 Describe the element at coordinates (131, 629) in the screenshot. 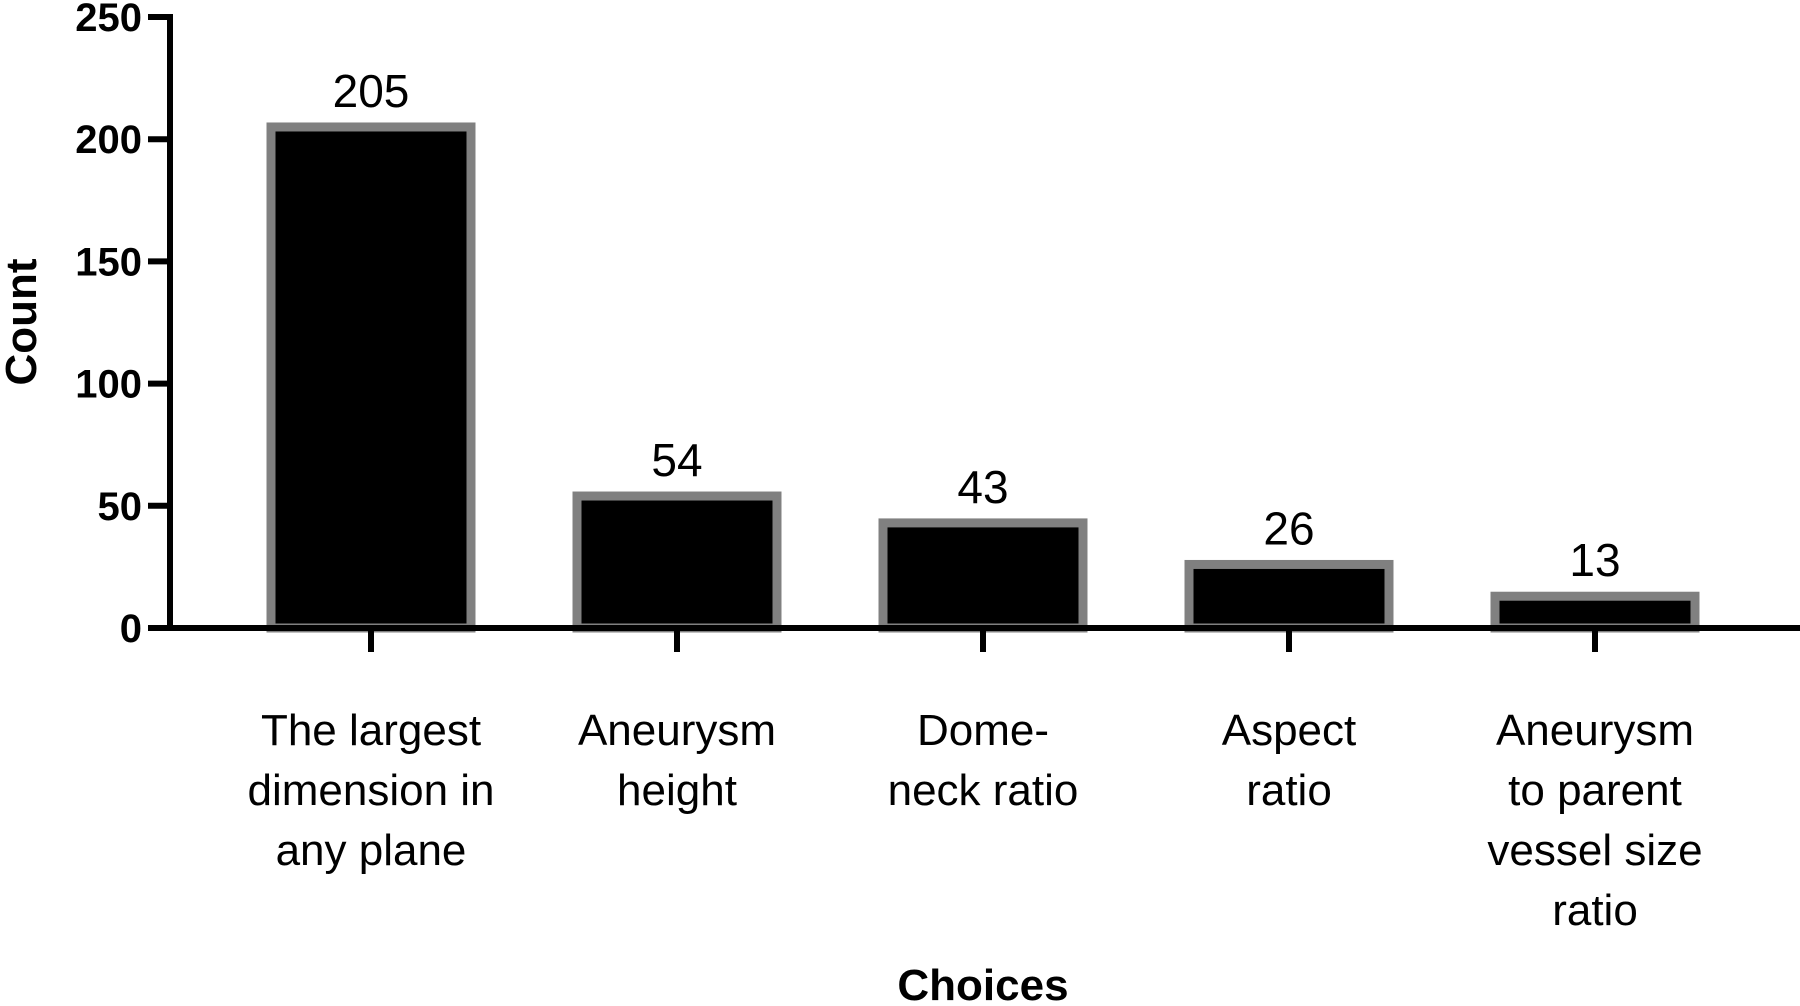

I see `y-tick-label: 0` at that location.